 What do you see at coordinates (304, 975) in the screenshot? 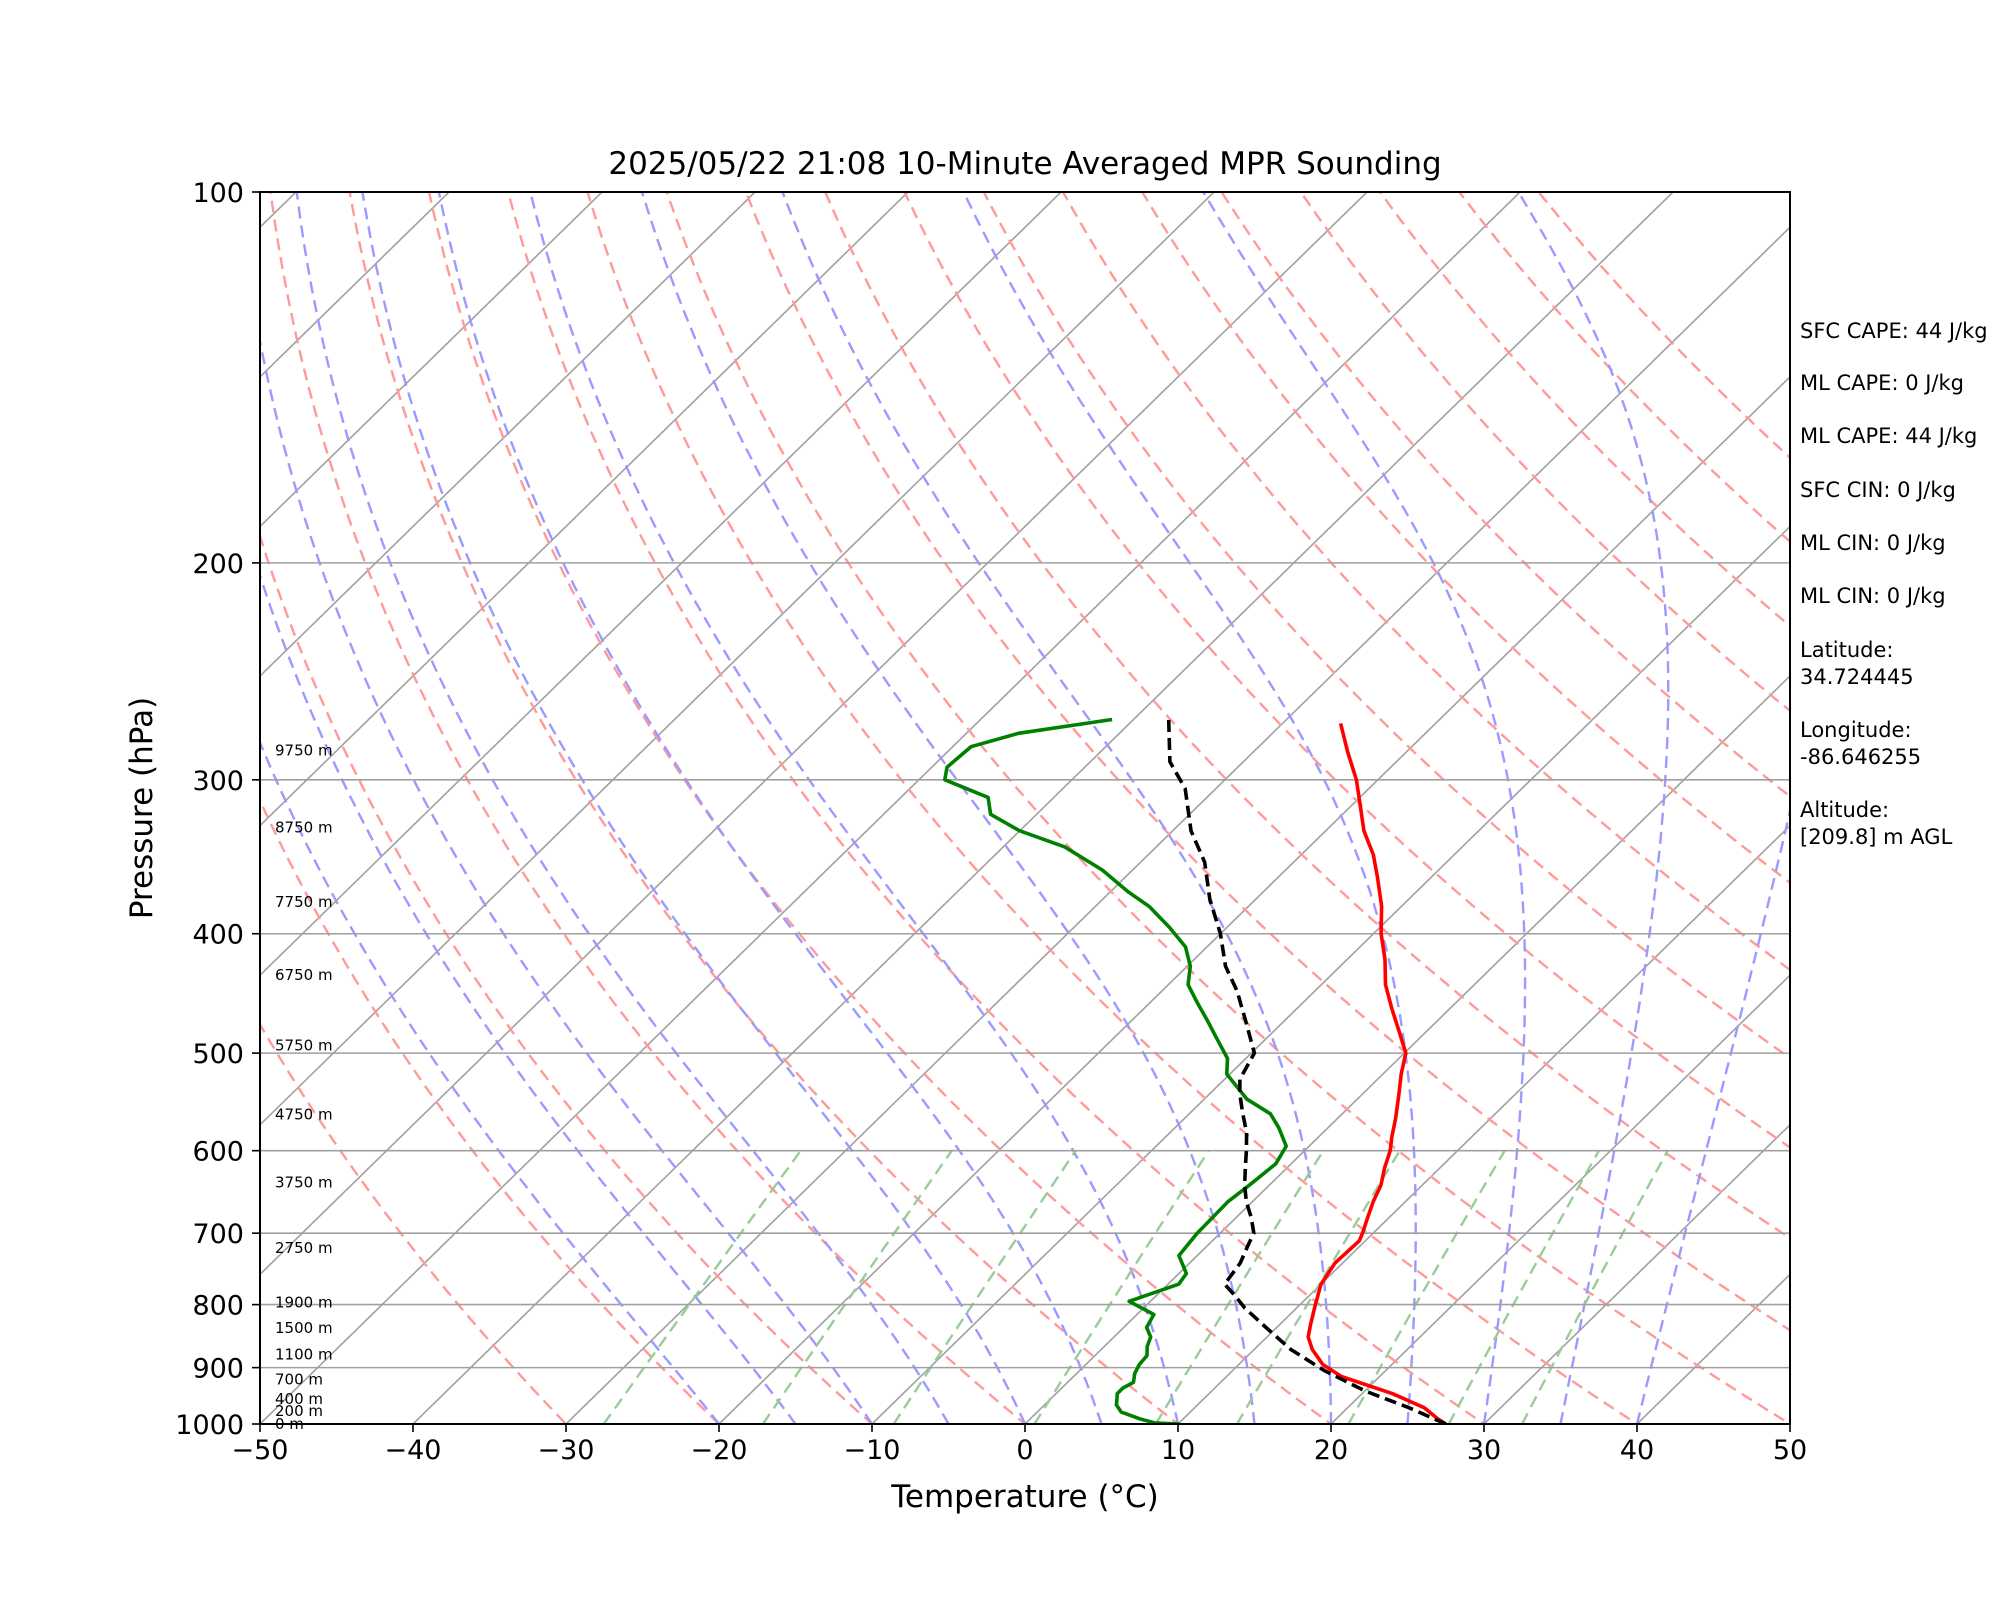
I see `height-label: 6750 m` at bounding box center [304, 975].